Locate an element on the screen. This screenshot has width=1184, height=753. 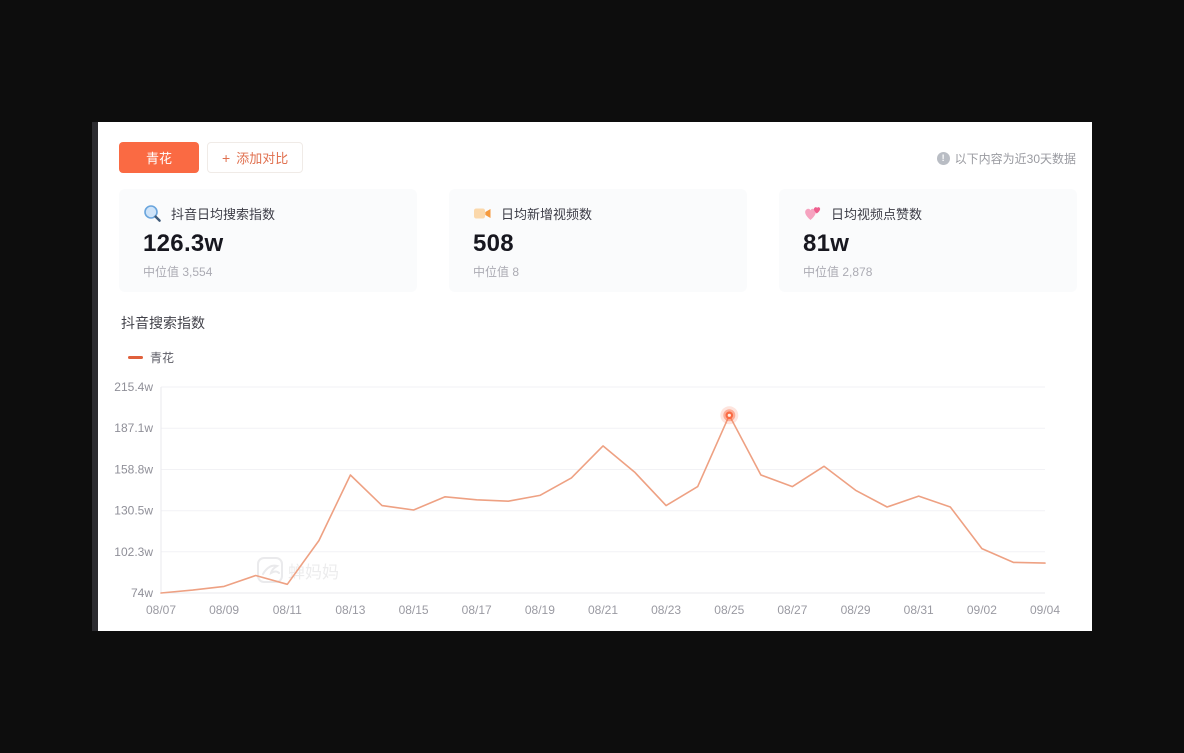
y-axis-tick-label: 215.4w is located at coordinates (133, 387).